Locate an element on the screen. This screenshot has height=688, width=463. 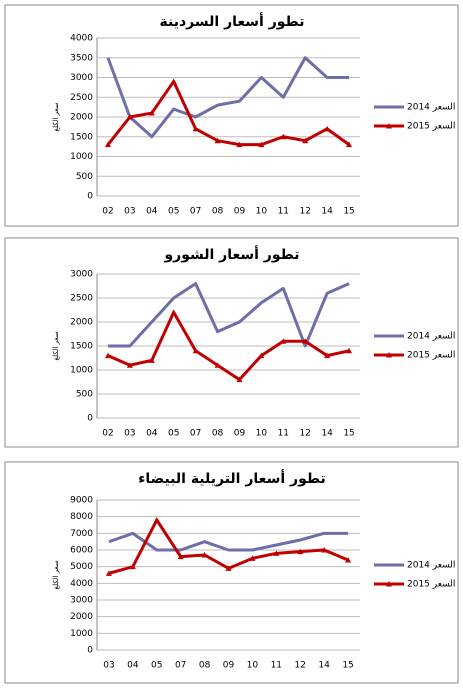
y-tick-label: 6000 is located at coordinates (81, 551).